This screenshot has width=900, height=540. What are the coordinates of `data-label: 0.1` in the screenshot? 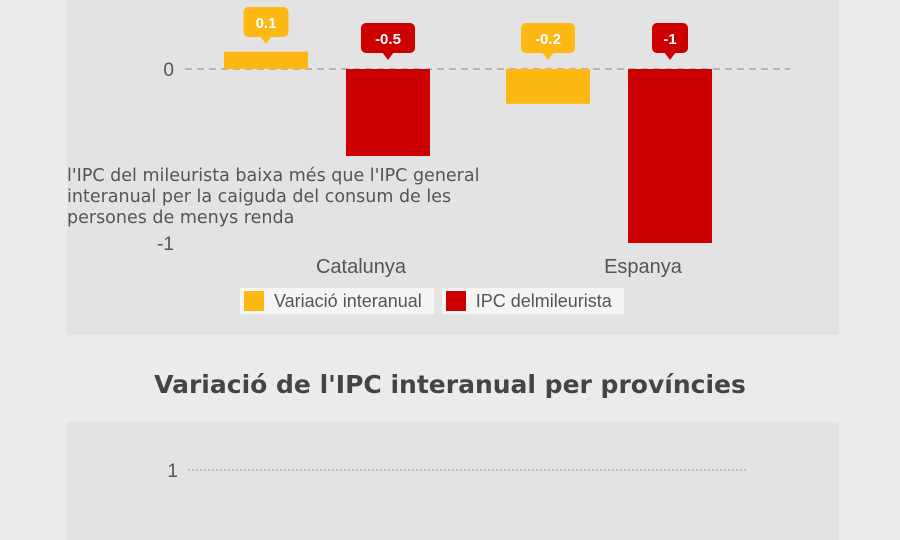 It's located at (266, 23).